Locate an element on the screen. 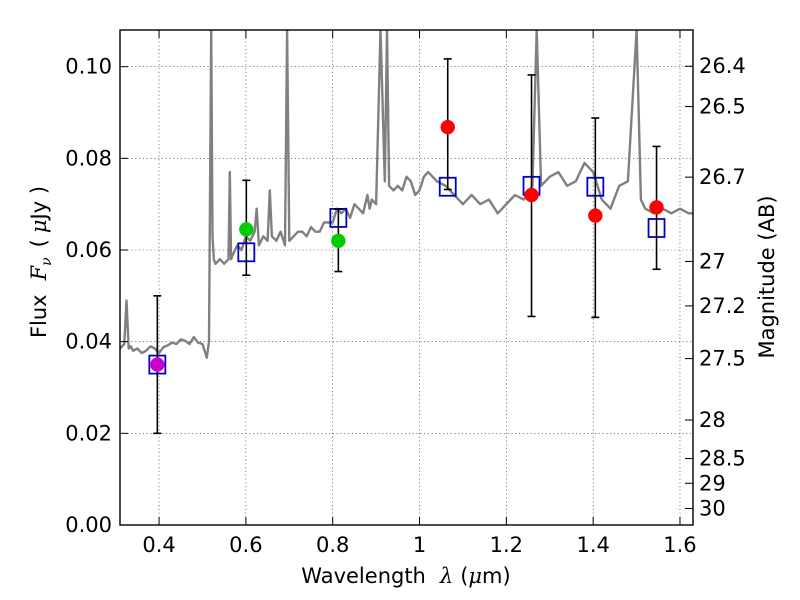  y2-tick-label: 26.7 is located at coordinates (722, 177).